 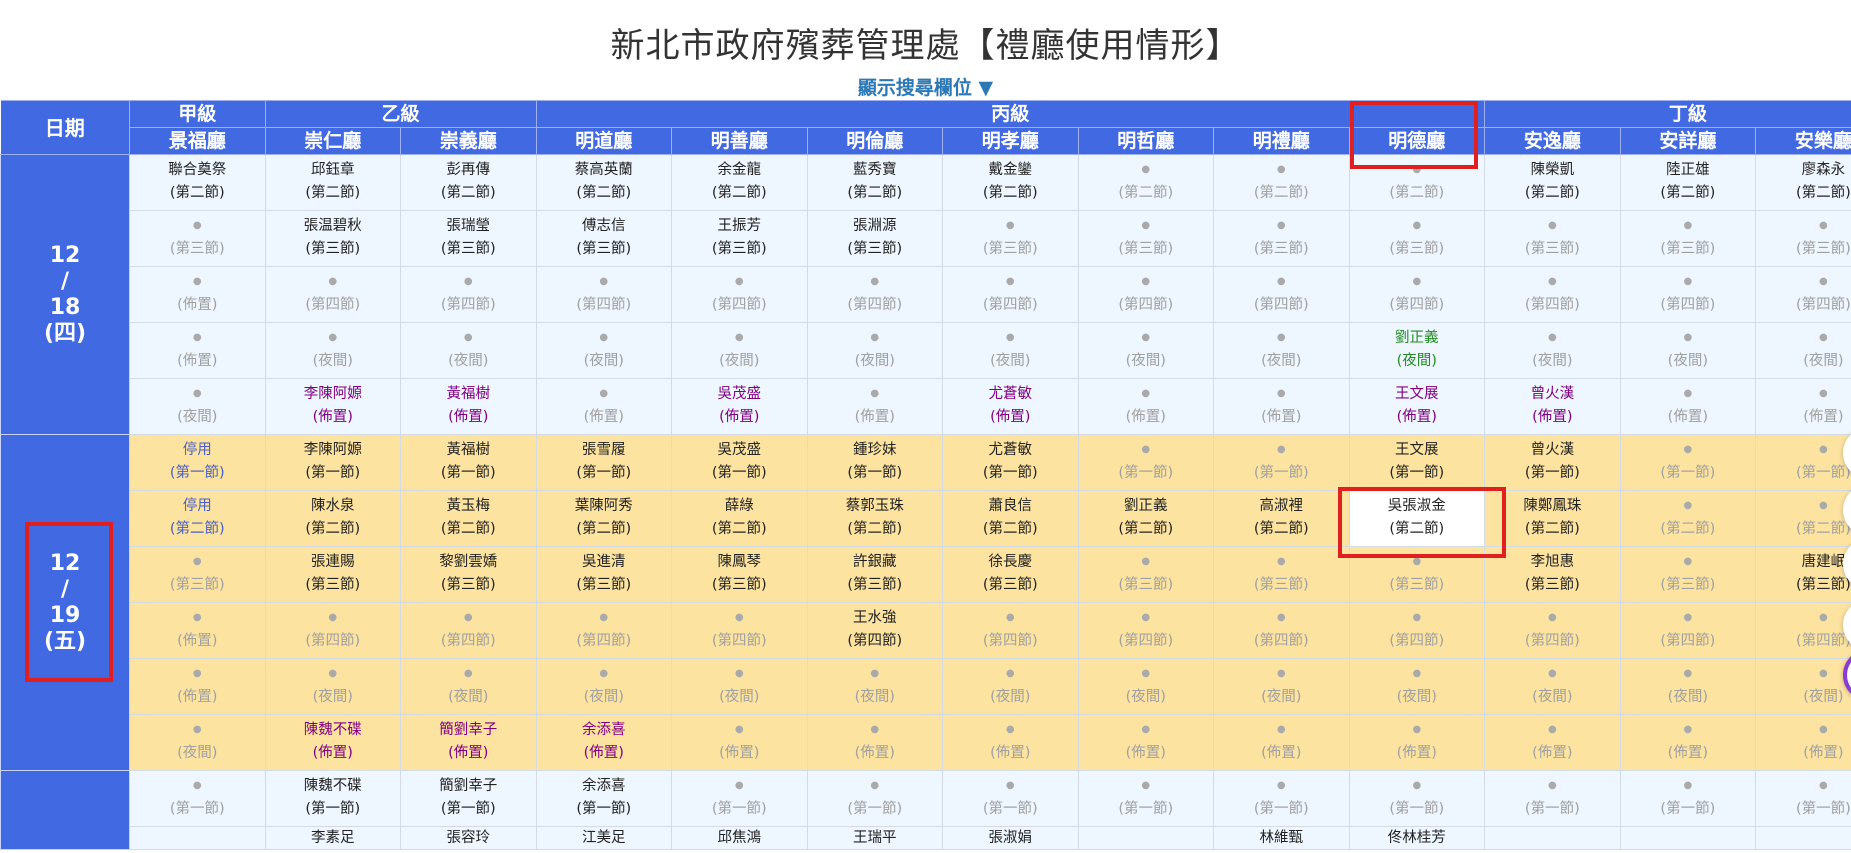 What do you see at coordinates (875, 518) in the screenshot?
I see `booking-cell: 蔡郭玉珠 (第二節)` at bounding box center [875, 518].